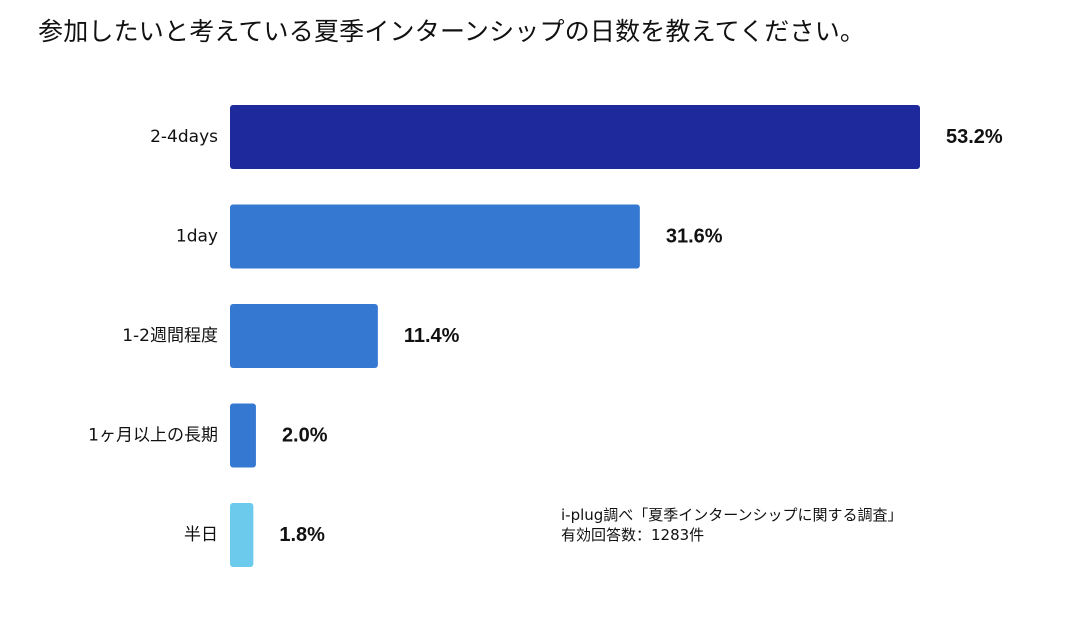  I want to click on category-label: 1-2週間程度, so click(170, 336).